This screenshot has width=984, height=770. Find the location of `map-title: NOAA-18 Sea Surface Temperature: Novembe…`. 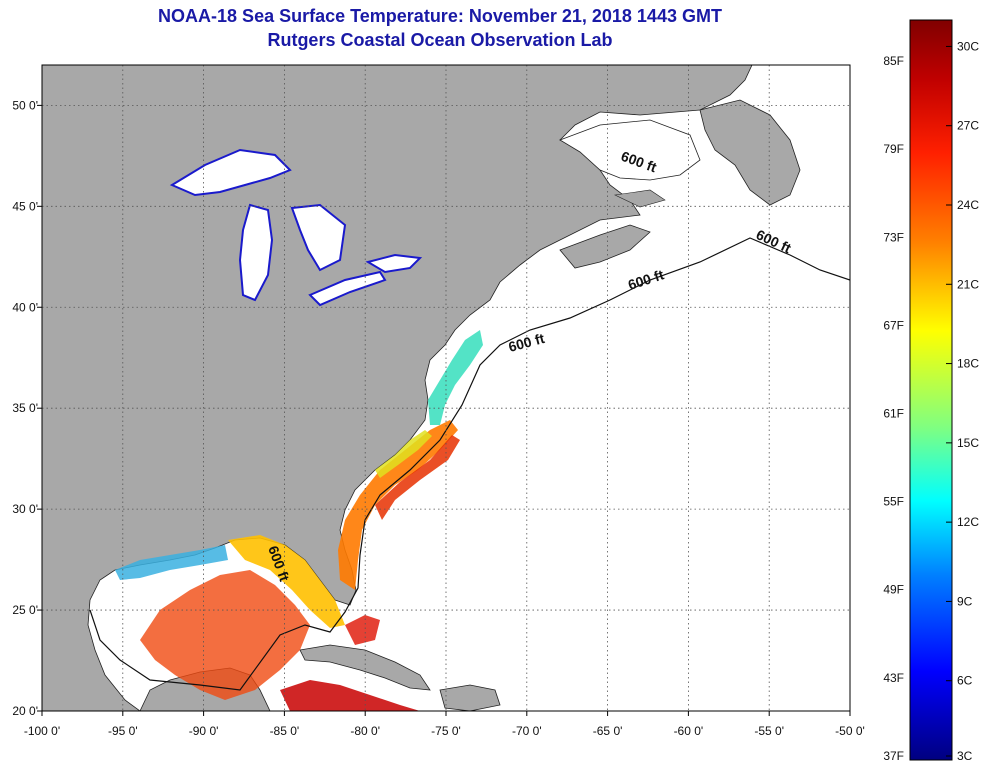

map-title: NOAA-18 Sea Surface Temperature: Novembe… is located at coordinates (440, 16).